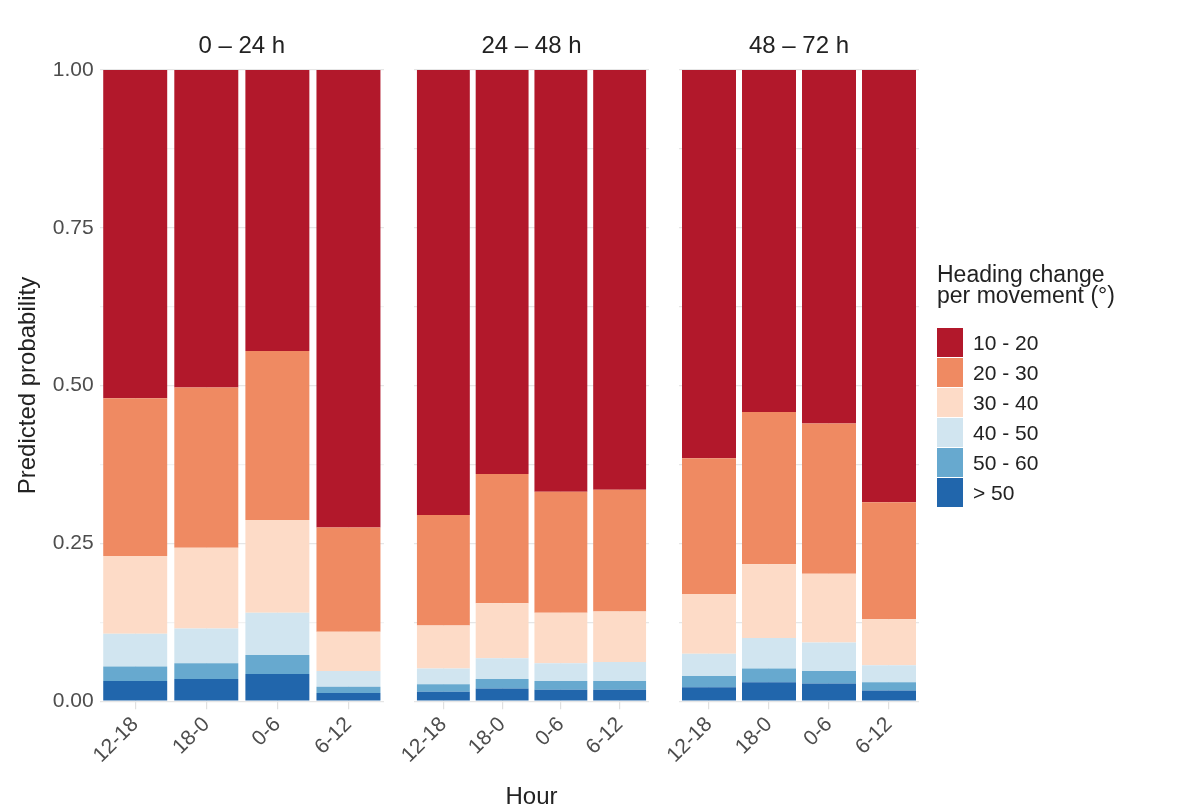 The width and height of the screenshot is (1188, 811). I want to click on legend-label: 50 - 60, so click(1006, 462).